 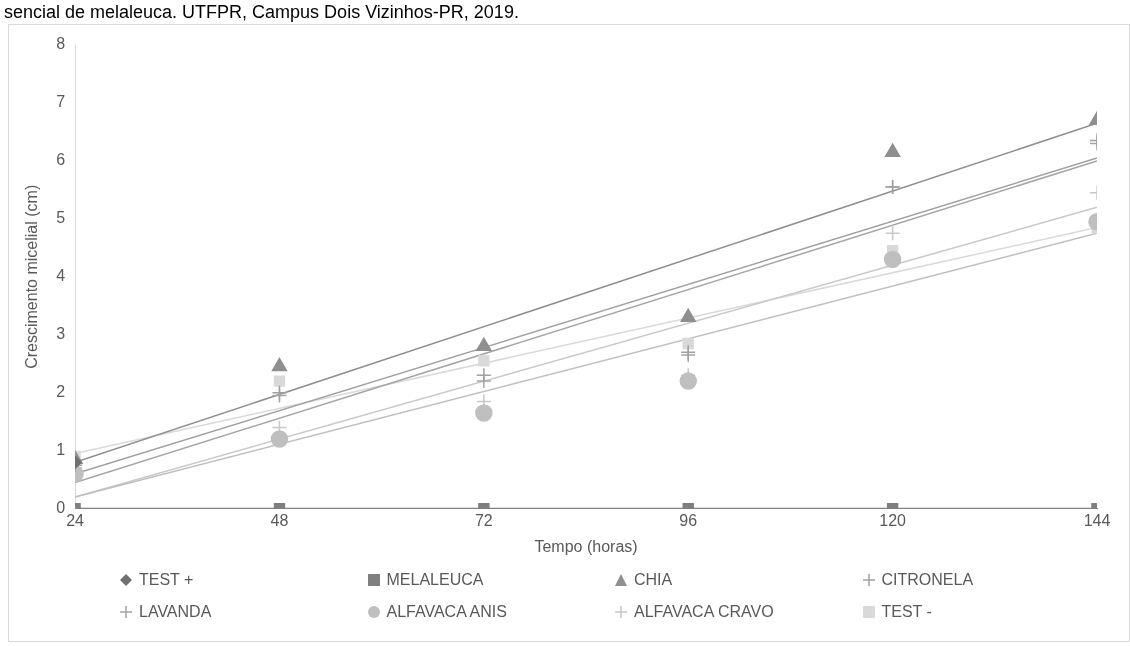 What do you see at coordinates (435, 580) in the screenshot?
I see `legend-label: MELALEUCA` at bounding box center [435, 580].